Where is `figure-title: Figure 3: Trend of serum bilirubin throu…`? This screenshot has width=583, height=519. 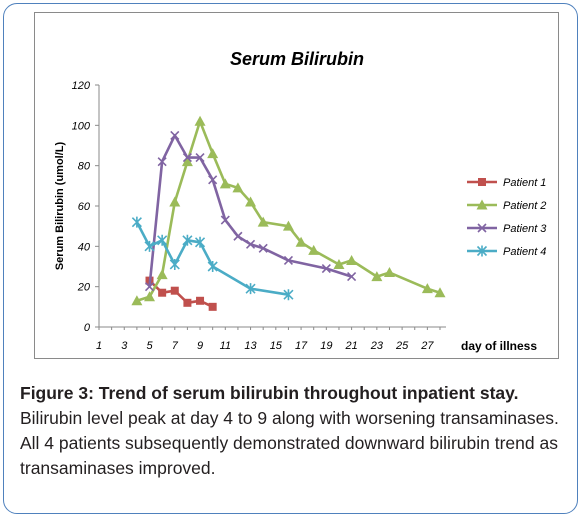 figure-title: Figure 3: Trend of serum bilirubin throu… is located at coordinates (269, 393).